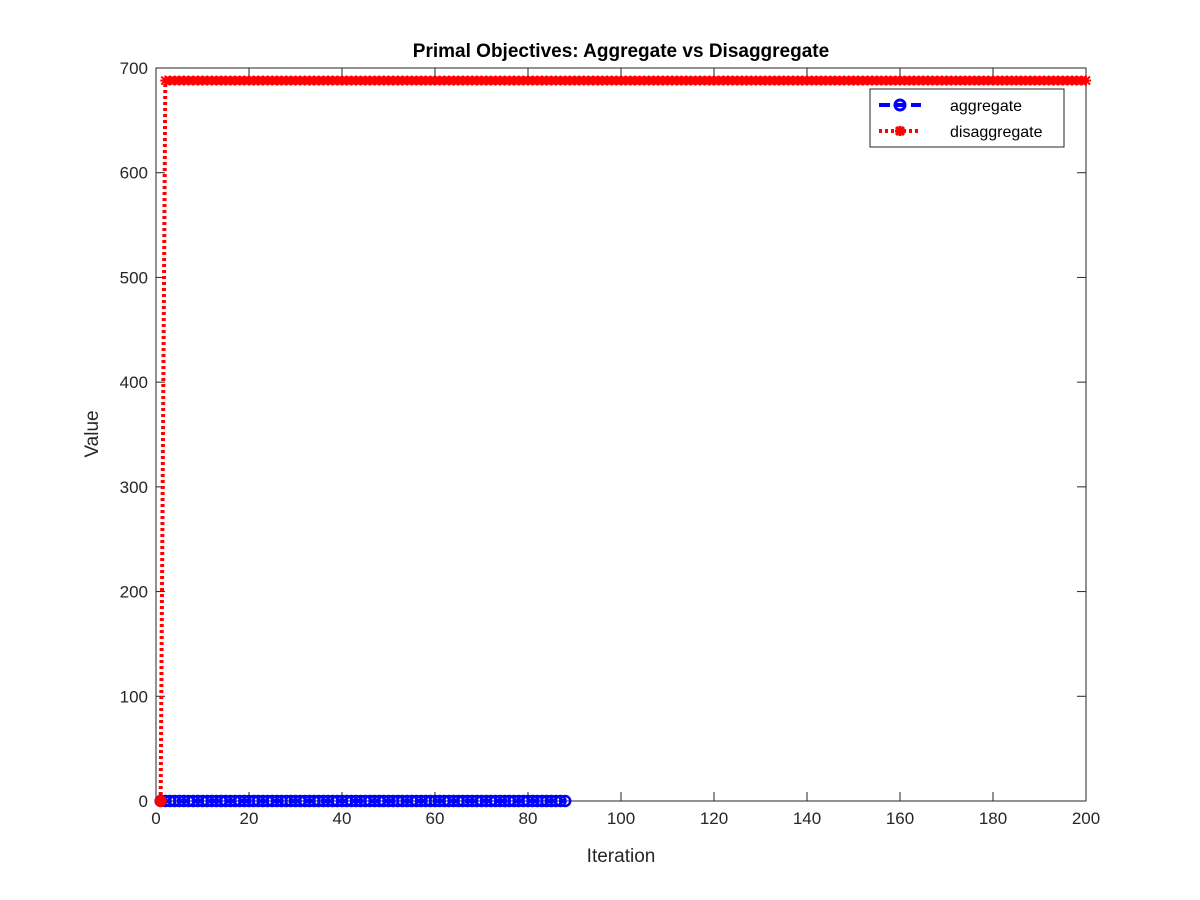  Describe the element at coordinates (92, 433) in the screenshot. I see `y-axis-label: Value` at that location.